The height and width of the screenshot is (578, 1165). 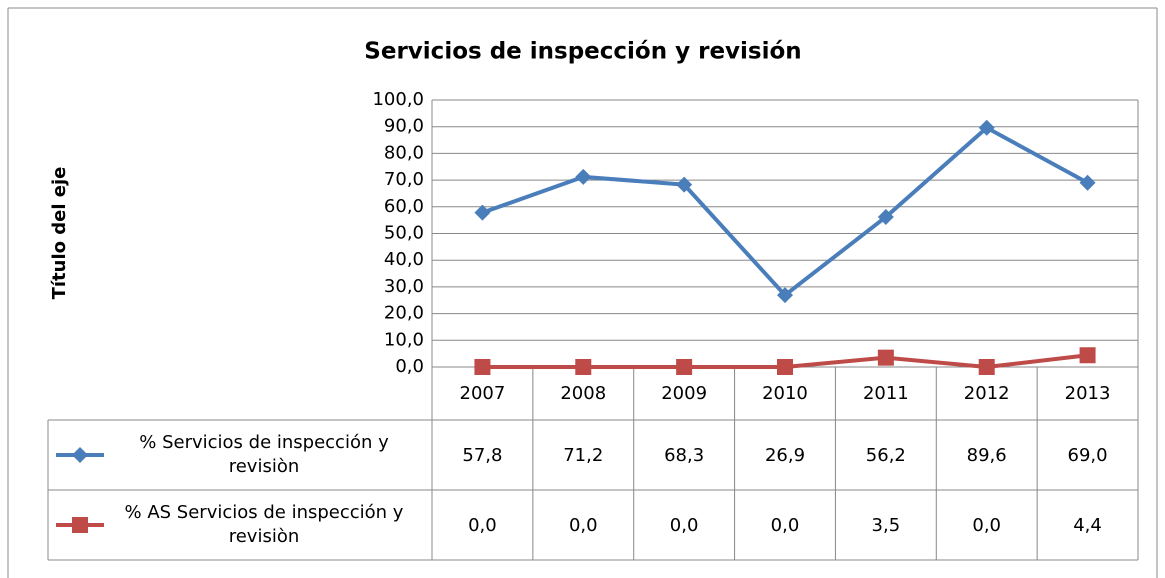 What do you see at coordinates (1087, 455) in the screenshot?
I see `table-value: 69,0` at bounding box center [1087, 455].